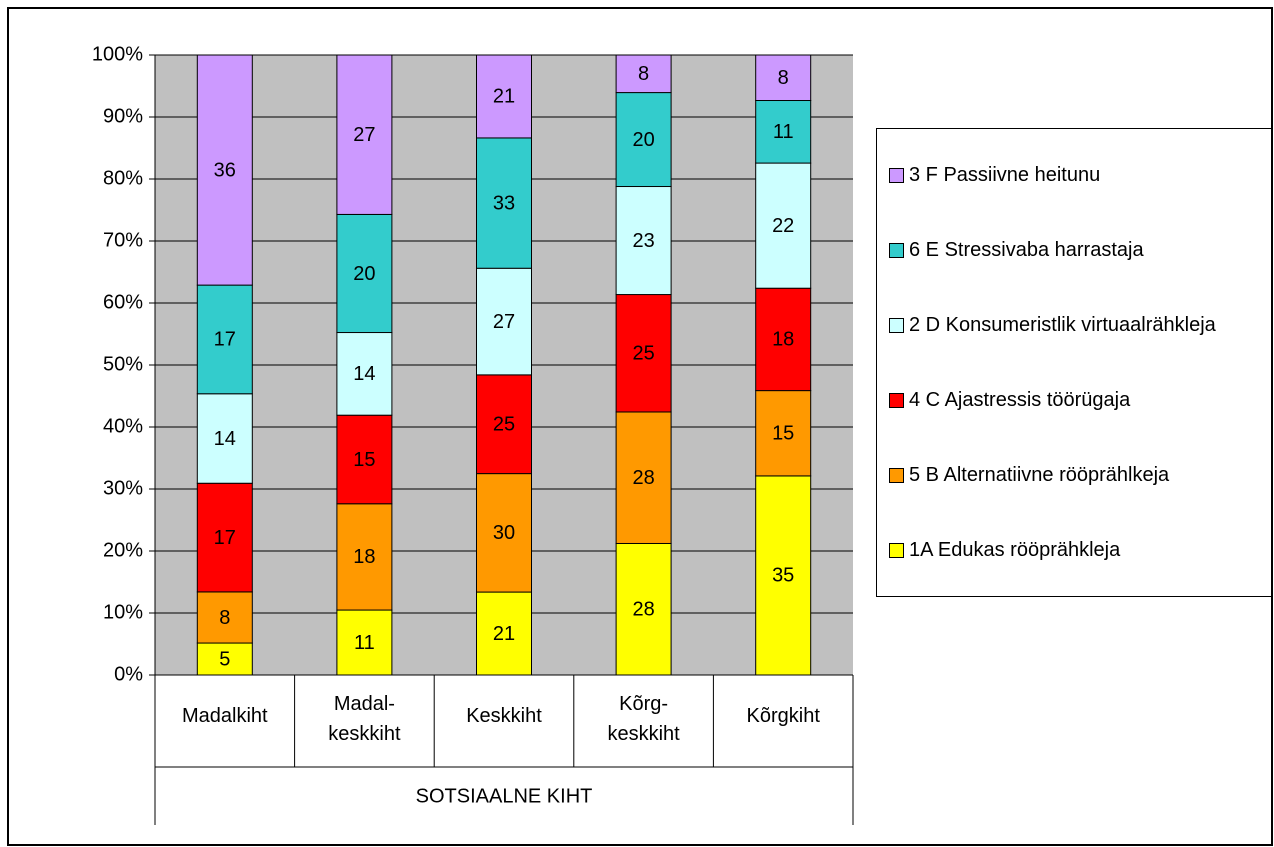  Describe the element at coordinates (1026, 249) in the screenshot. I see `legend-label: 6 E Stressivaba harrastaja` at that location.